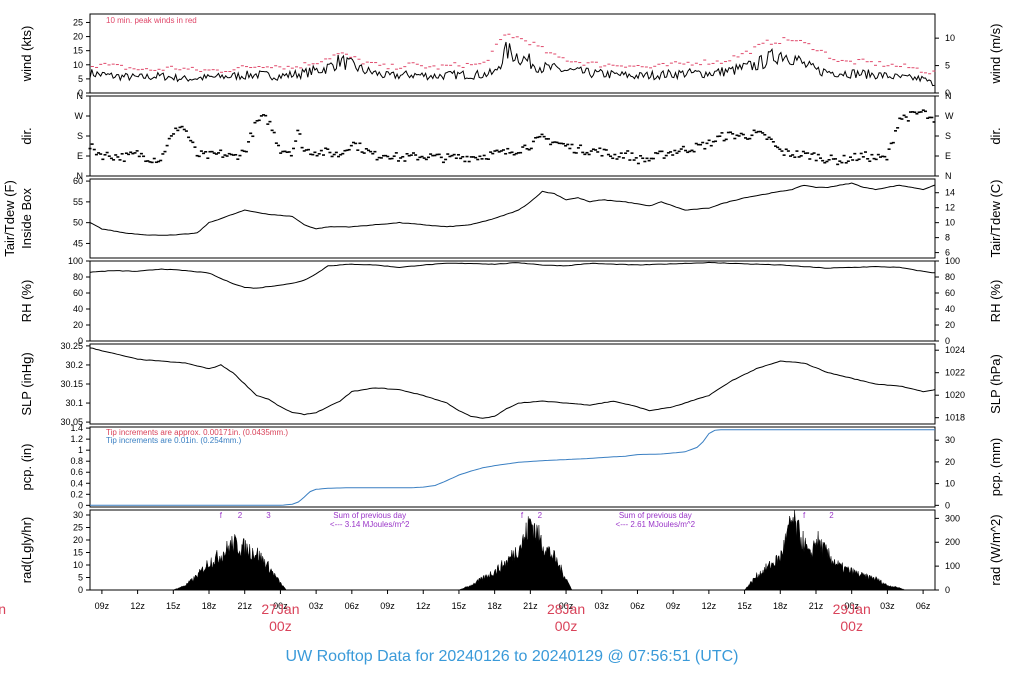 Image resolution: width=1024 pixels, height=700 pixels. What do you see at coordinates (948, 176) in the screenshot?
I see `dir-right-tick-label: N` at bounding box center [948, 176].